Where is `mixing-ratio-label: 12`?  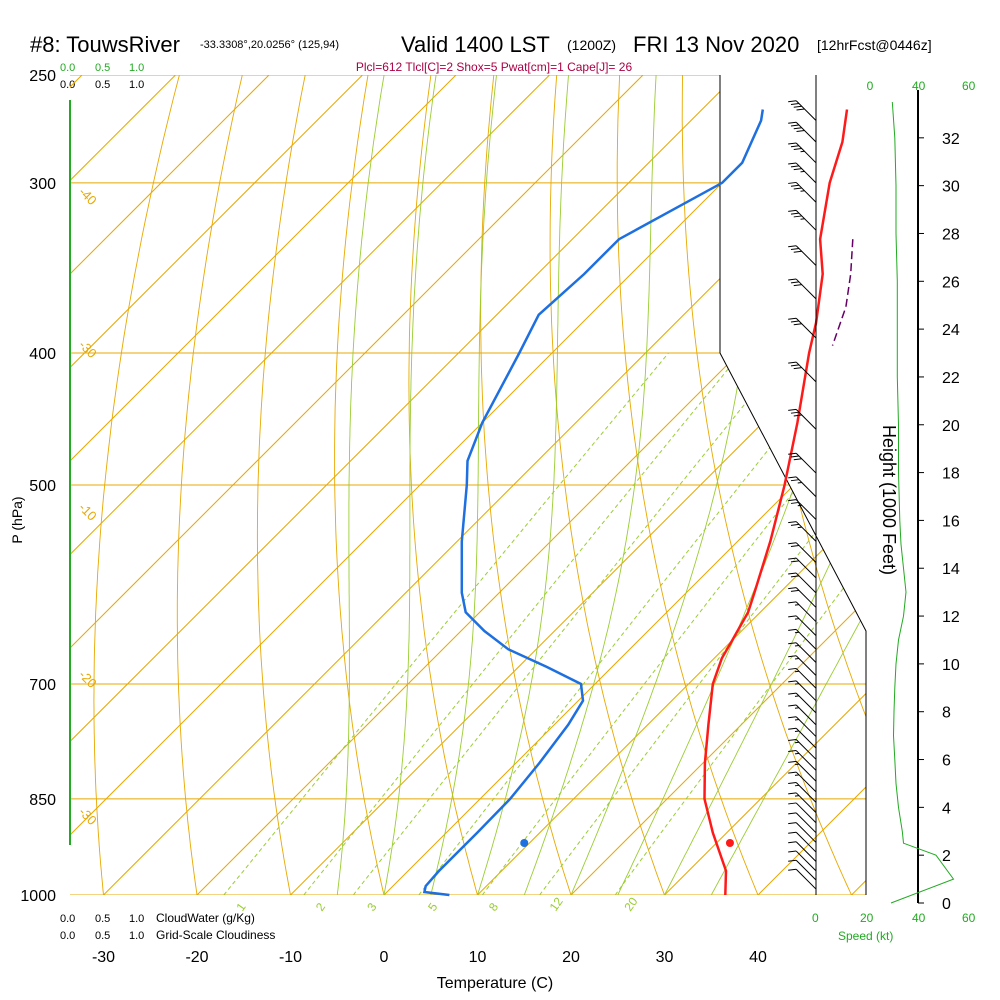
mixing-ratio-label: 12 is located at coordinates (556, 903).